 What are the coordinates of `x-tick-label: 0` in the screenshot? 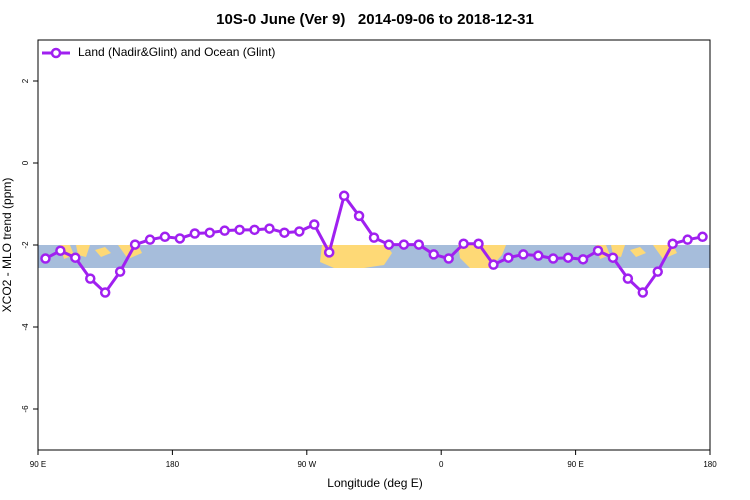 It's located at (441, 464).